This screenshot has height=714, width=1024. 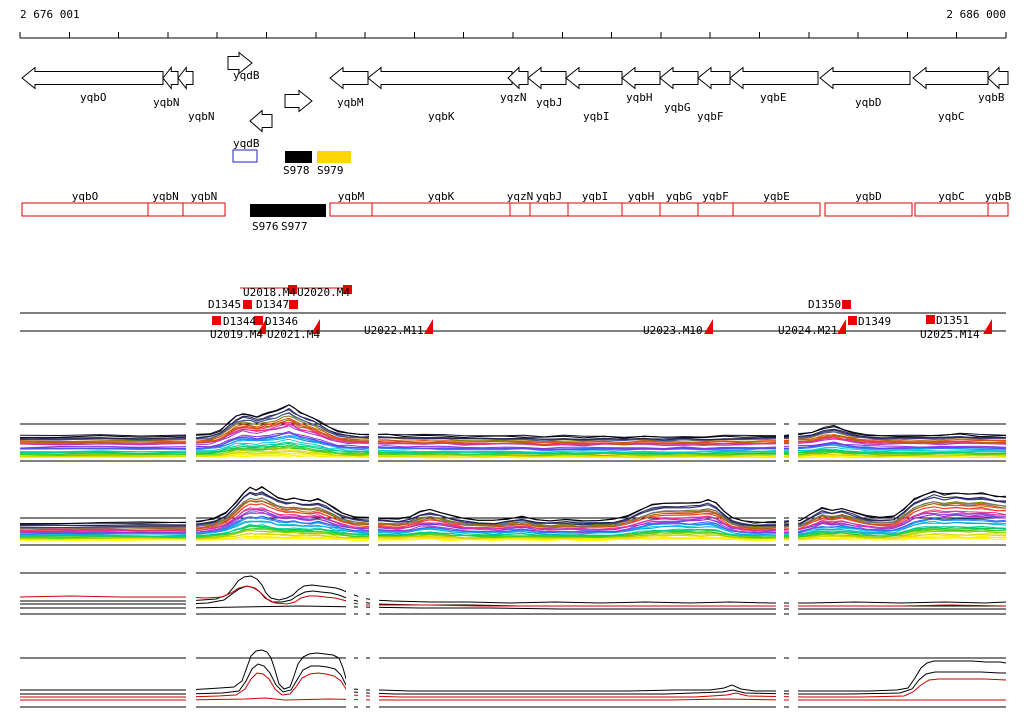 I want to click on gene-arrow-yqbD, so click(x=865, y=78).